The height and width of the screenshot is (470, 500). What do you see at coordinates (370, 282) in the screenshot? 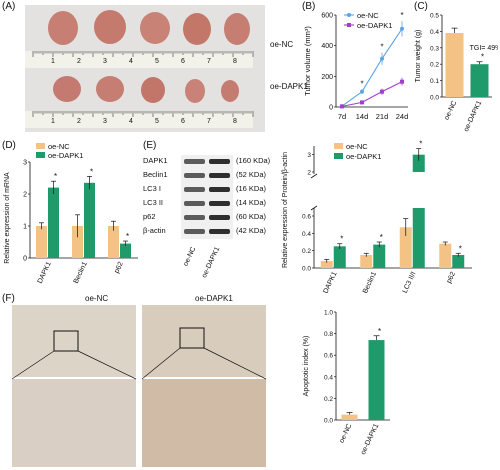
I see `x-tick-label: Beclin1` at bounding box center [370, 282].